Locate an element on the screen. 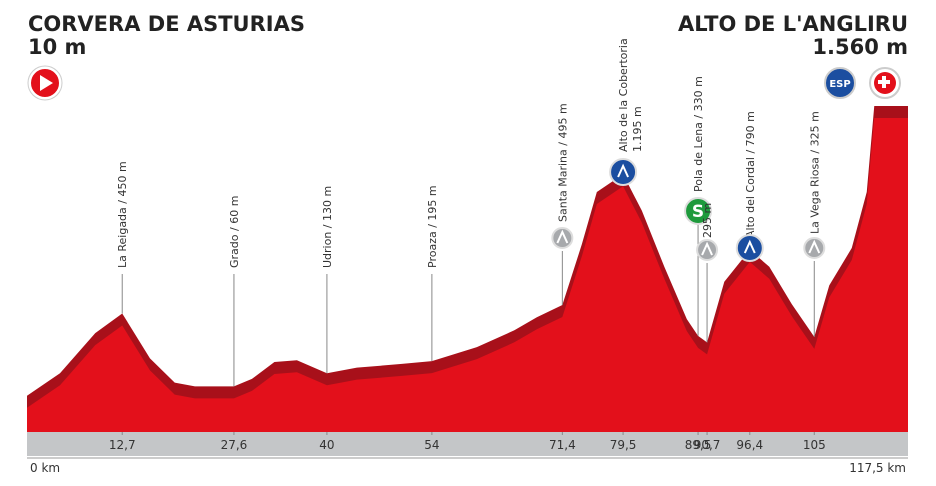 The height and width of the screenshot is (486, 936). waypoint-label: Alto del Cordal / 790 m is located at coordinates (750, 174).